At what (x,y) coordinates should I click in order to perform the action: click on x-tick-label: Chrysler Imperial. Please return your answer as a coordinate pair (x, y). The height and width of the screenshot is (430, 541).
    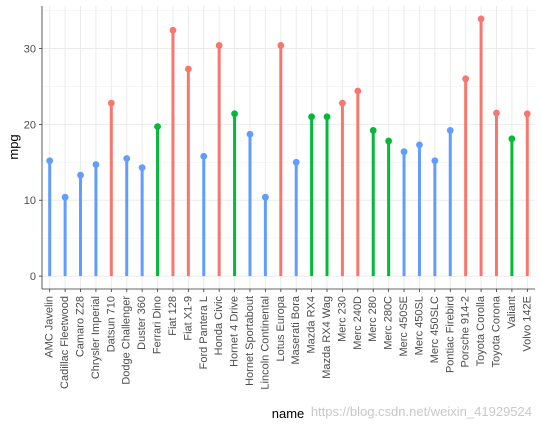
    Looking at the image, I should click on (96, 337).